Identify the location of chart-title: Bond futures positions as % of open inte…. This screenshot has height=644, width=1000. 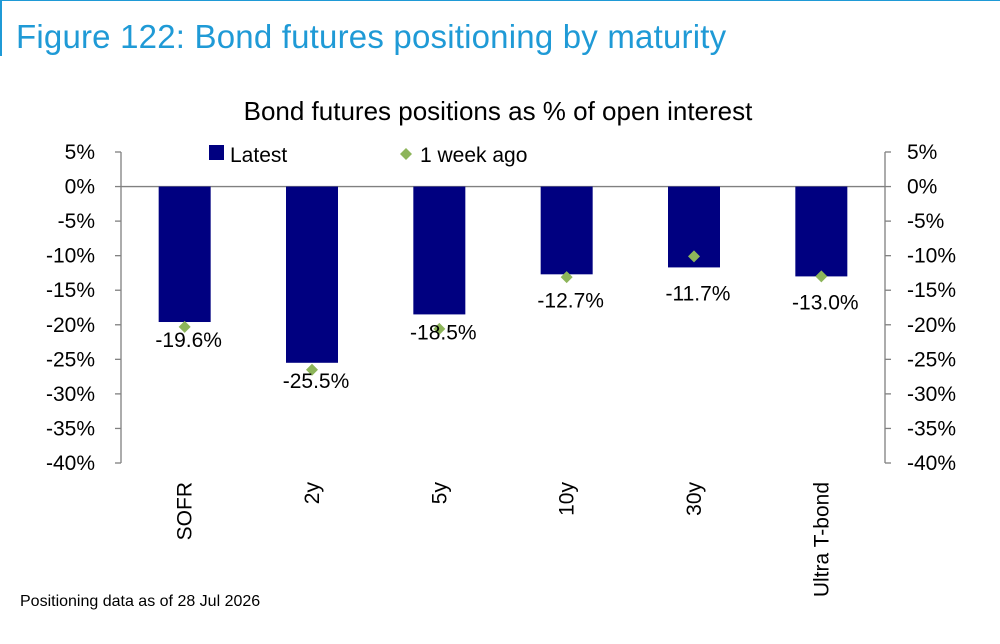
(499, 111).